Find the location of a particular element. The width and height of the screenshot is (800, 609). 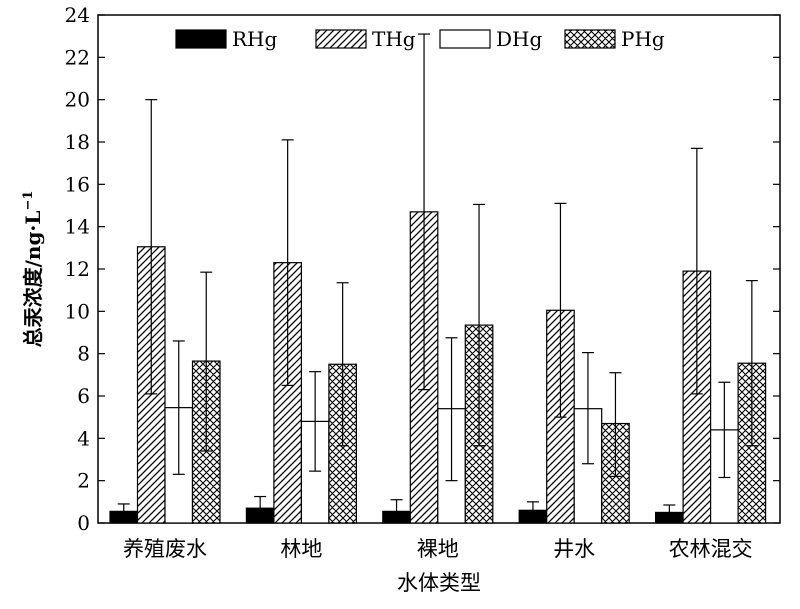

y-tick-label: 14 is located at coordinates (77, 227).